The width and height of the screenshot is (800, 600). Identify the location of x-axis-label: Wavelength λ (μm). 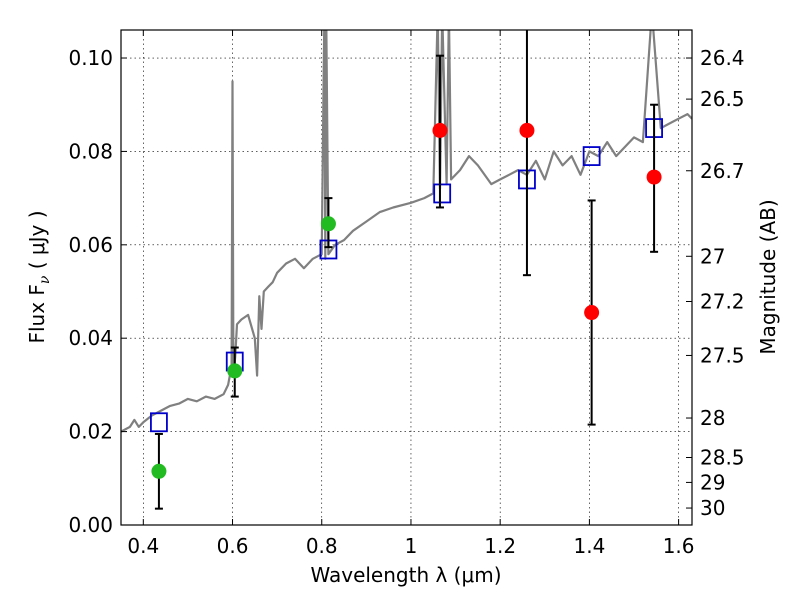
(405, 575).